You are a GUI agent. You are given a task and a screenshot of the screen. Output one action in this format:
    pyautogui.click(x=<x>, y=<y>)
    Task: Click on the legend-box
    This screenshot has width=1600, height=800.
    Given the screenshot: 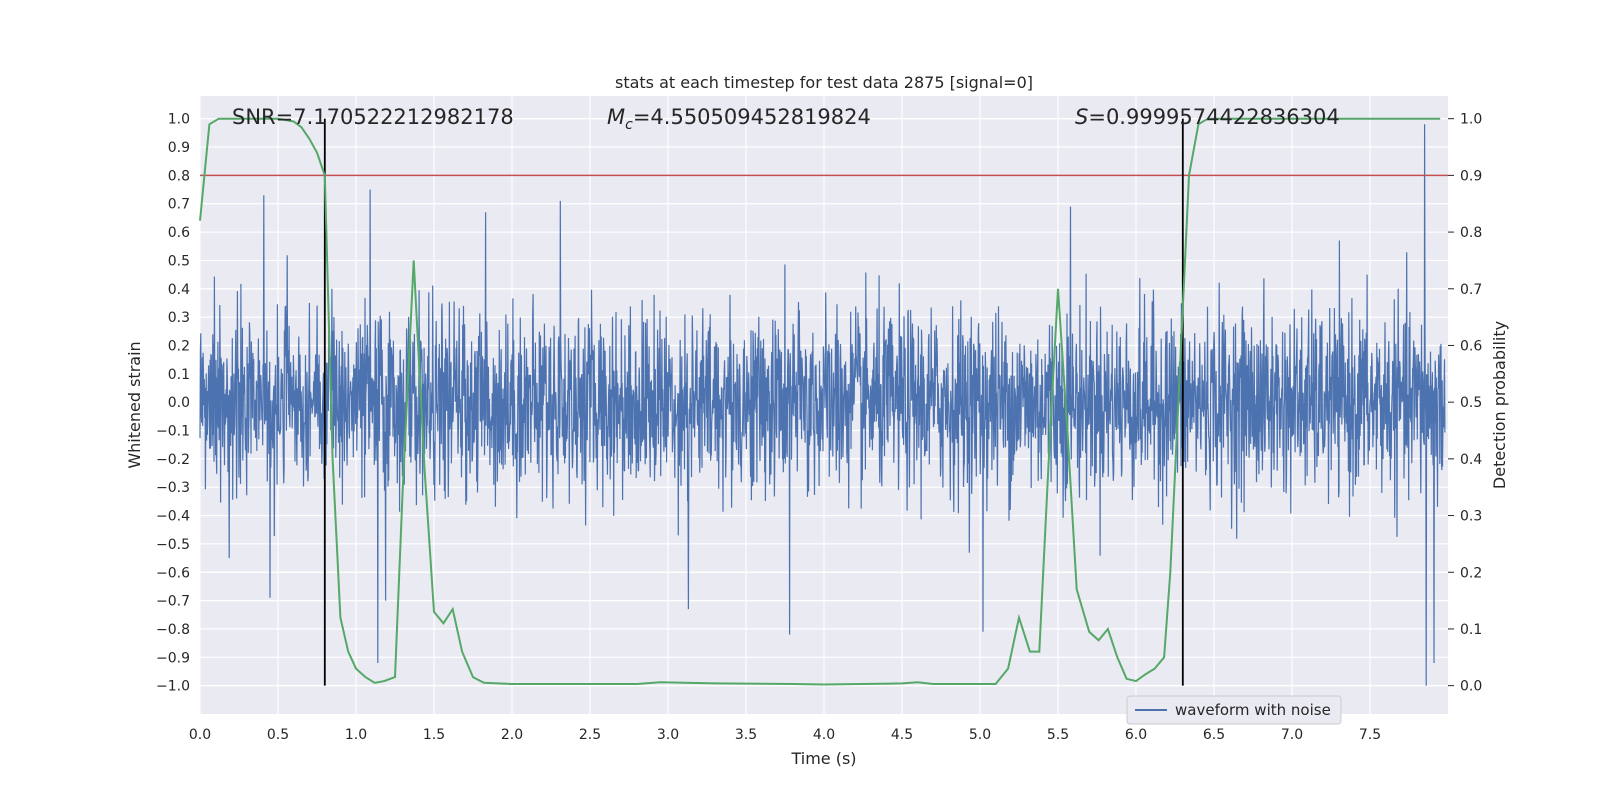 What is the action you would take?
    pyautogui.click(x=1234, y=710)
    